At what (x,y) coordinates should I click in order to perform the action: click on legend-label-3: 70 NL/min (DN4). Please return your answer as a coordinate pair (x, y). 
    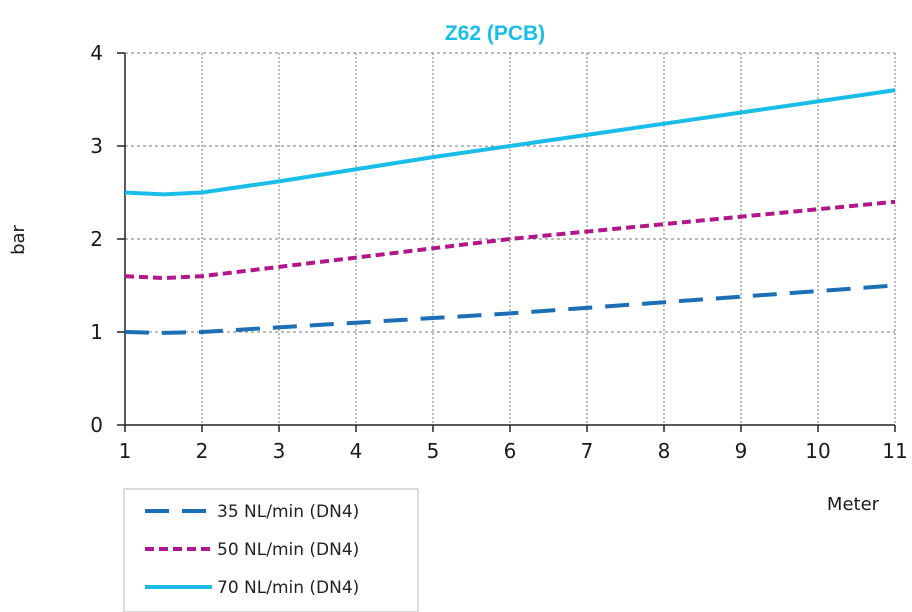
    Looking at the image, I should click on (288, 588).